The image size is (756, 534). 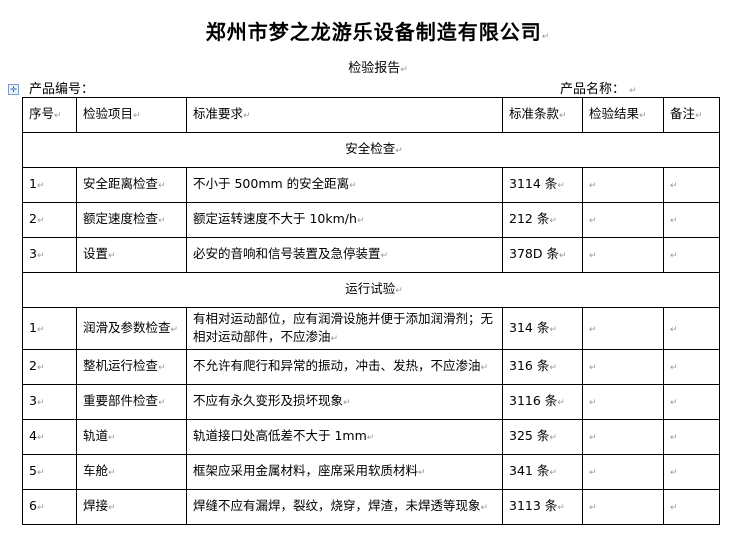 What do you see at coordinates (96, 435) in the screenshot?
I see `cell-item-text: 轨道` at bounding box center [96, 435].